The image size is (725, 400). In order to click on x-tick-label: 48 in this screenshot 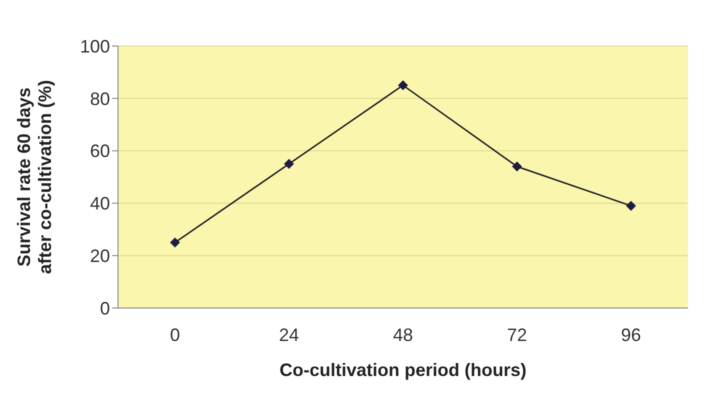, I will do `click(403, 334)`.